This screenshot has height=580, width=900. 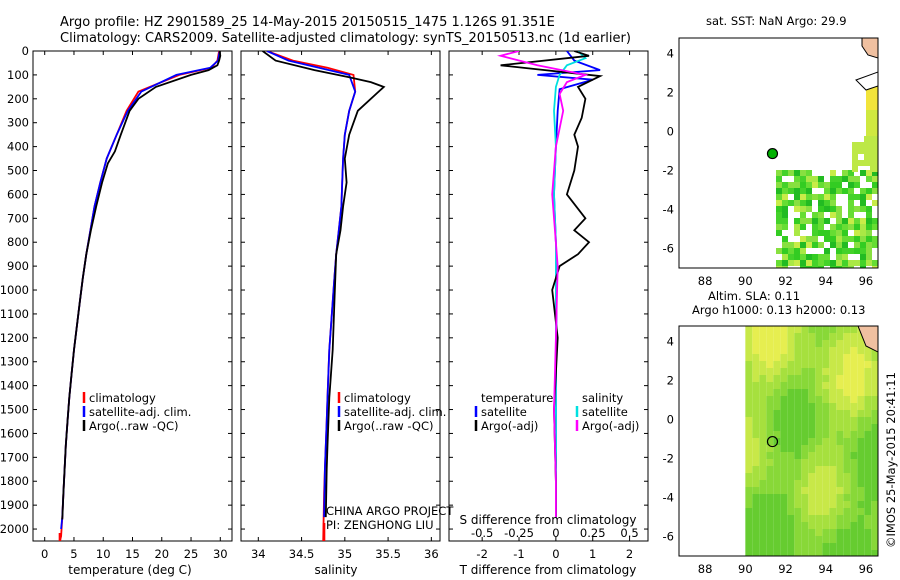 I want to click on map-x-tick-label: 88, so click(x=705, y=569).